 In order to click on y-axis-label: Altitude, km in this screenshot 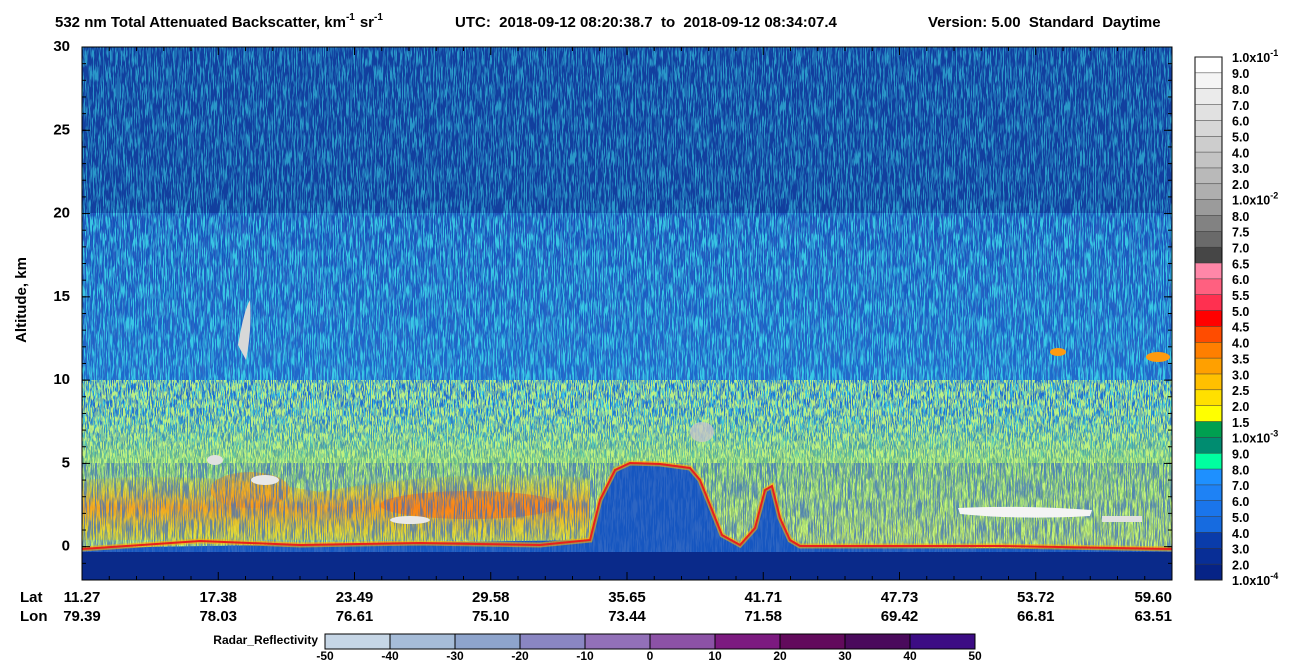, I will do `click(21, 300)`.